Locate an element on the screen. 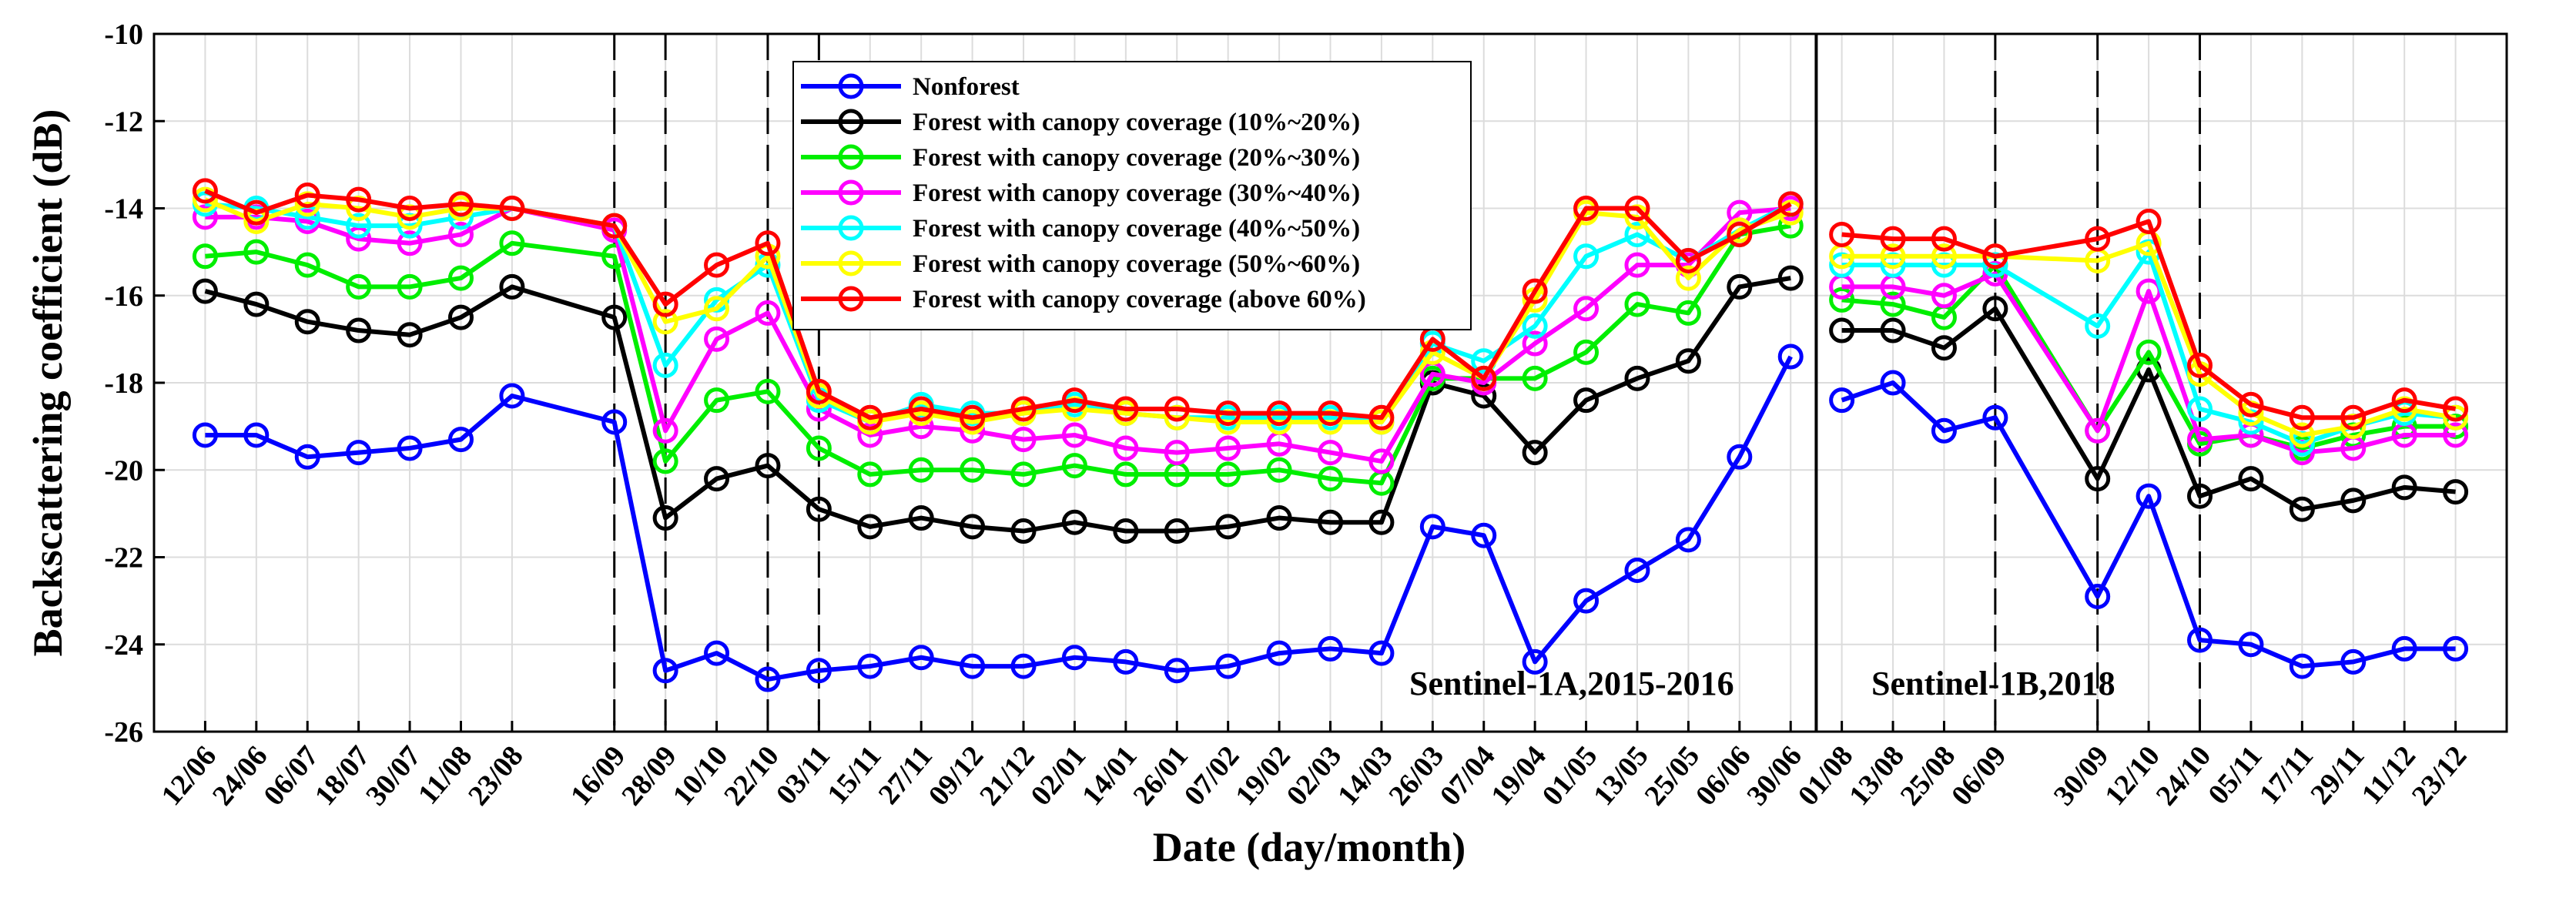 This screenshot has height=898, width=2576. legend-label: Nonforest is located at coordinates (966, 87).